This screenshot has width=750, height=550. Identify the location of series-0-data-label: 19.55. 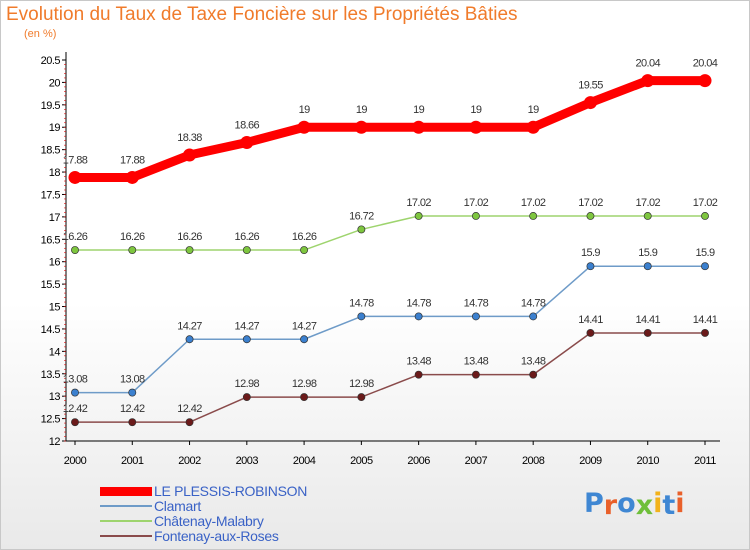
(590, 86).